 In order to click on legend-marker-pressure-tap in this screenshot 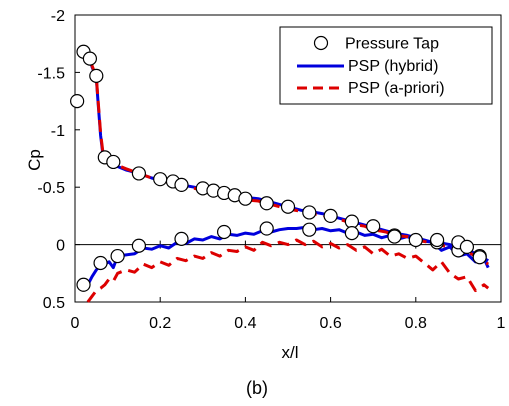, I will do `click(321, 43)`.